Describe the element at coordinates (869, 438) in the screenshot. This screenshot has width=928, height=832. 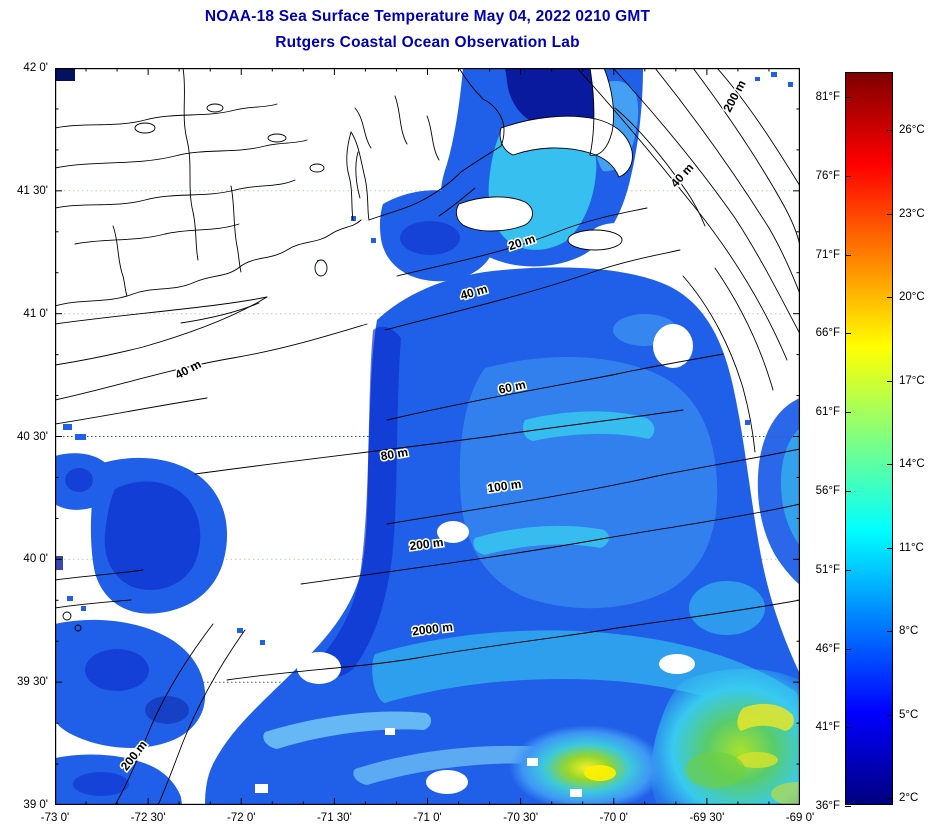
I see `colorbar-gradient` at that location.